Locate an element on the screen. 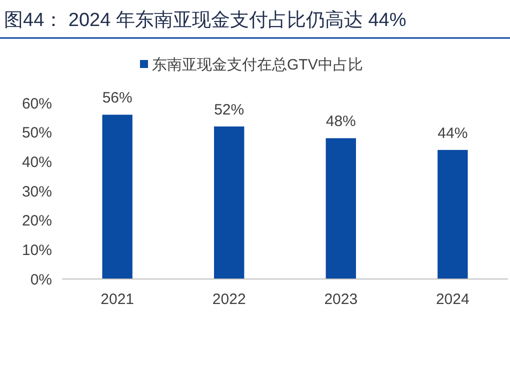  x-tick-label: 2022 is located at coordinates (229, 299).